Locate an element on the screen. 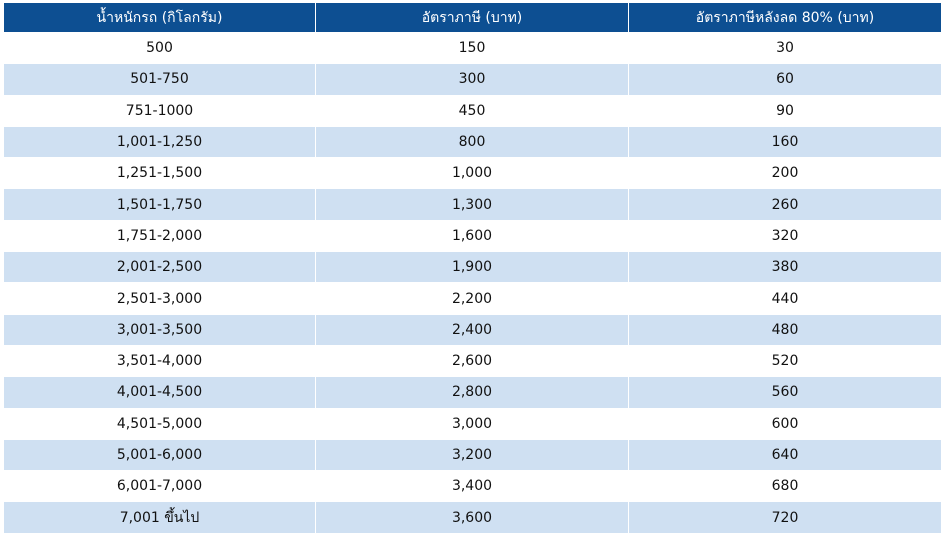 The height and width of the screenshot is (534, 943). cell-reduced-rate: 200 is located at coordinates (785, 173).